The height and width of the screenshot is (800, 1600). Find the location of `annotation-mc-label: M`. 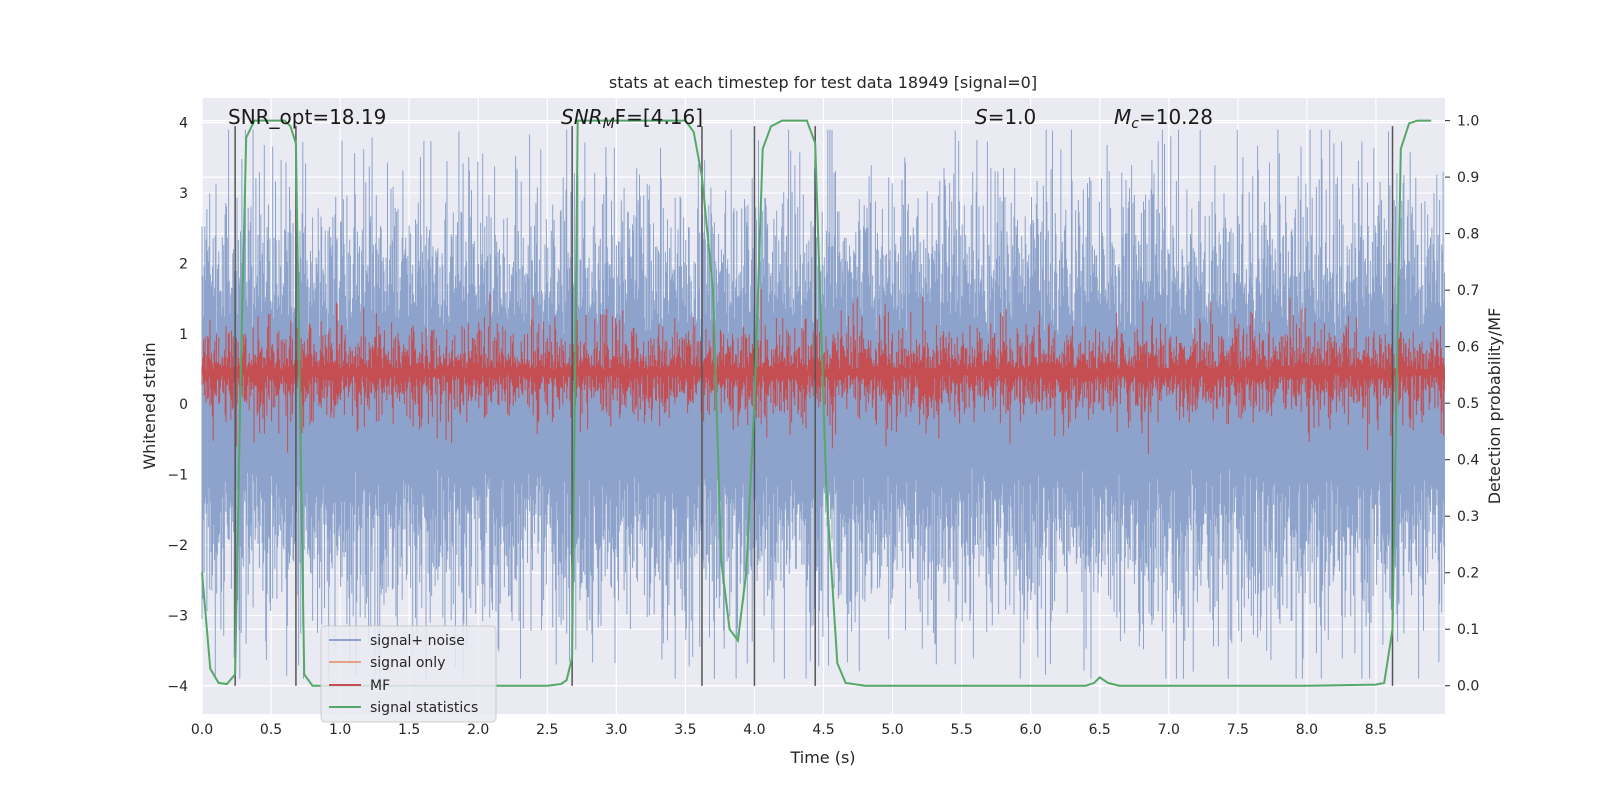

annotation-mc-label: M is located at coordinates (1122, 117).